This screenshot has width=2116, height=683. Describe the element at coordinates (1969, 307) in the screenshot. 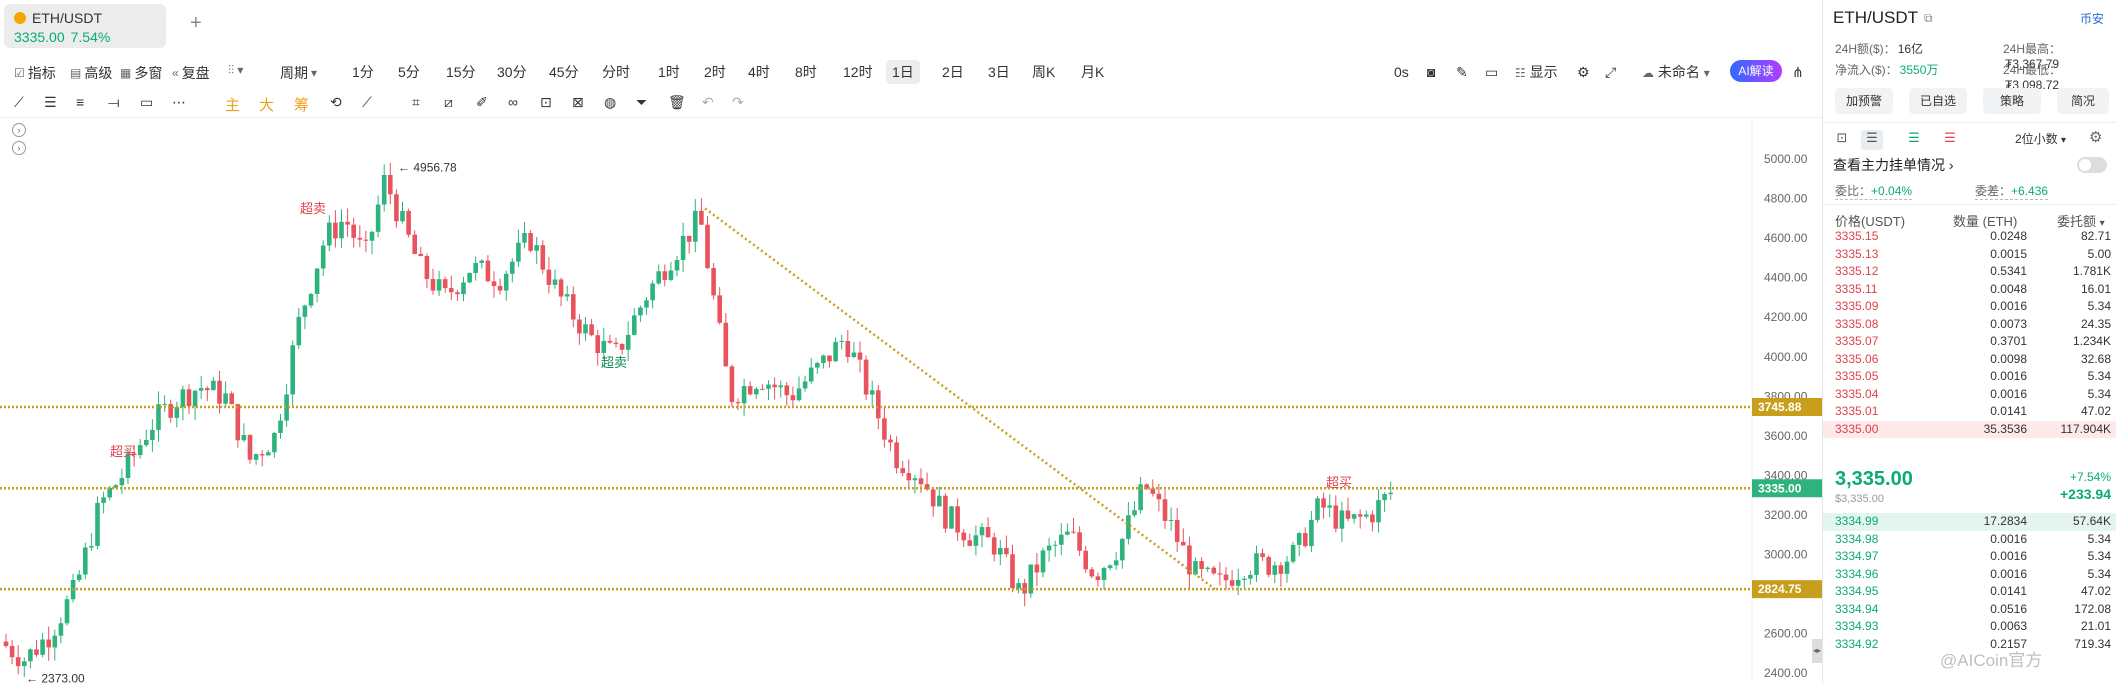

I see `ask-row: 3335.09 0.0016 5.34` at that location.